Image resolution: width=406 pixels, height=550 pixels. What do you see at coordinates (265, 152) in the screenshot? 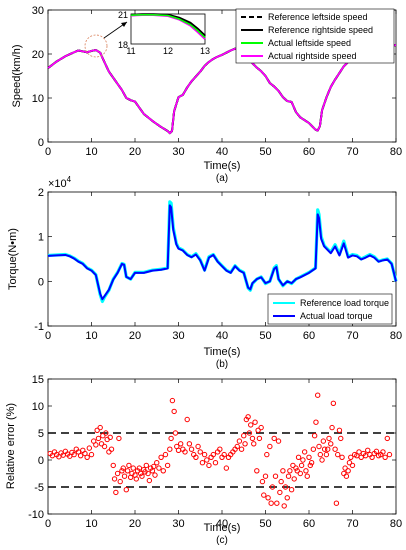
I see `speed-x-tick-label: 50` at bounding box center [265, 152].